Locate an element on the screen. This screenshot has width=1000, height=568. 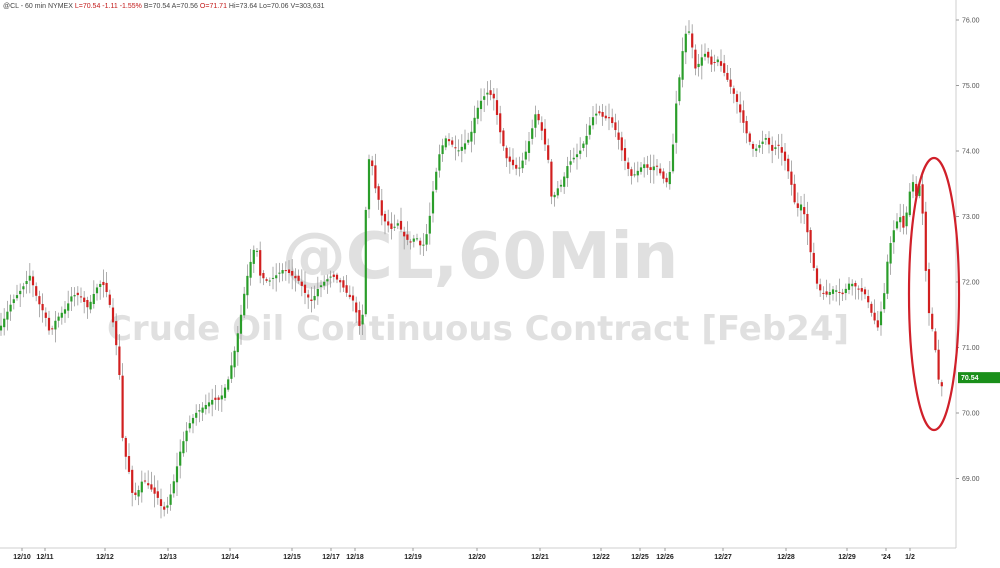
x-tick-label: 12/18 is located at coordinates (355, 557).